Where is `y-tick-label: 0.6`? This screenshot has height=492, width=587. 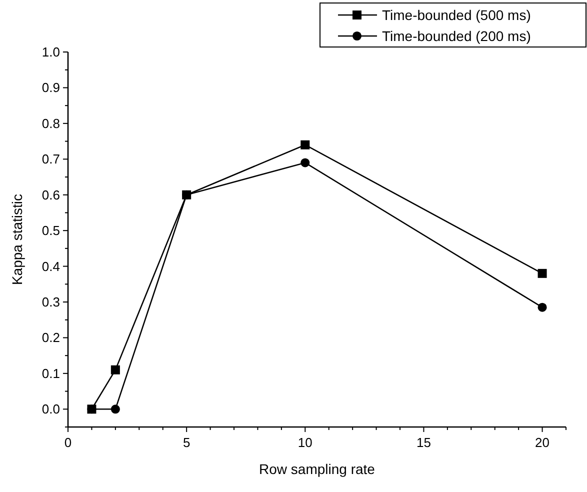
y-tick-label: 0.6 is located at coordinates (51, 194).